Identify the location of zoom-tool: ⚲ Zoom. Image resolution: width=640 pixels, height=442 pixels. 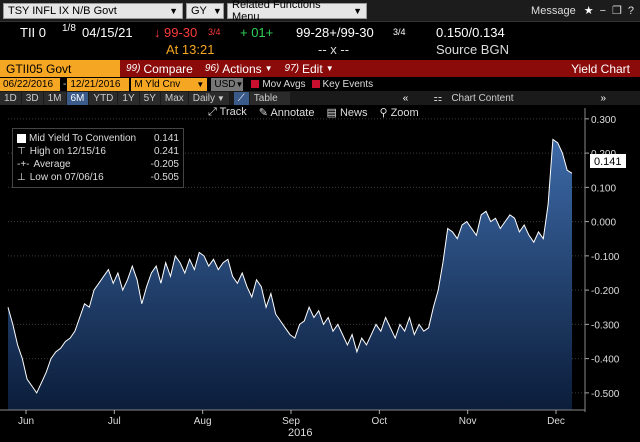
(398, 112).